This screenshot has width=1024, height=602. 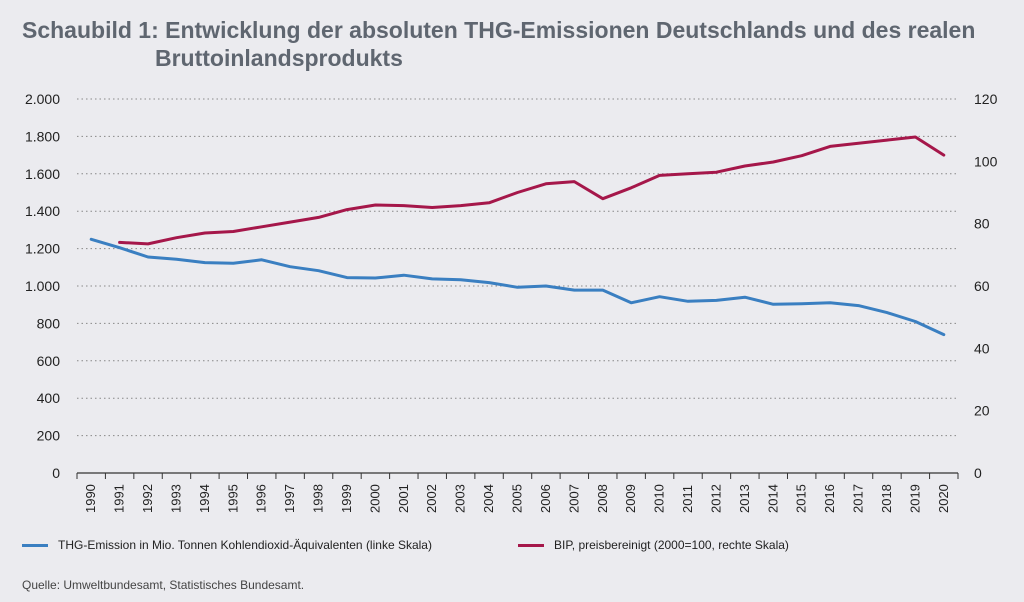 What do you see at coordinates (49, 398) in the screenshot?
I see `y-left-tick-label: 400` at bounding box center [49, 398].